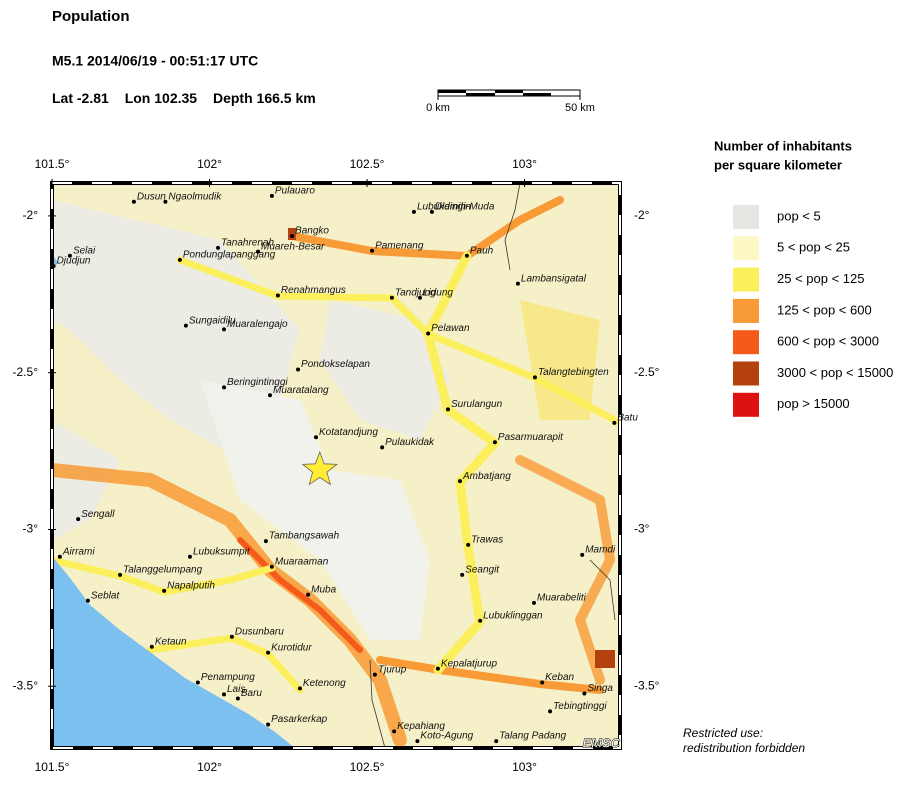 This screenshot has height=787, width=910. Describe the element at coordinates (313, 290) in the screenshot. I see `town-label: Renahmangus` at that location.